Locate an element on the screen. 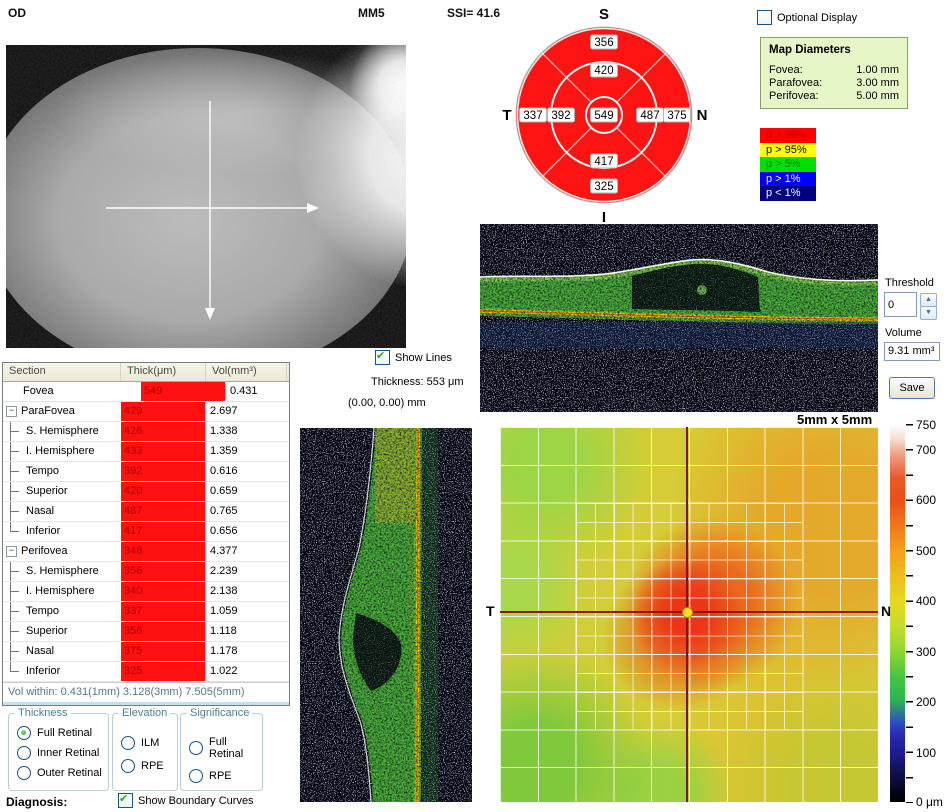  colorbar-label: 500 is located at coordinates (926, 551).